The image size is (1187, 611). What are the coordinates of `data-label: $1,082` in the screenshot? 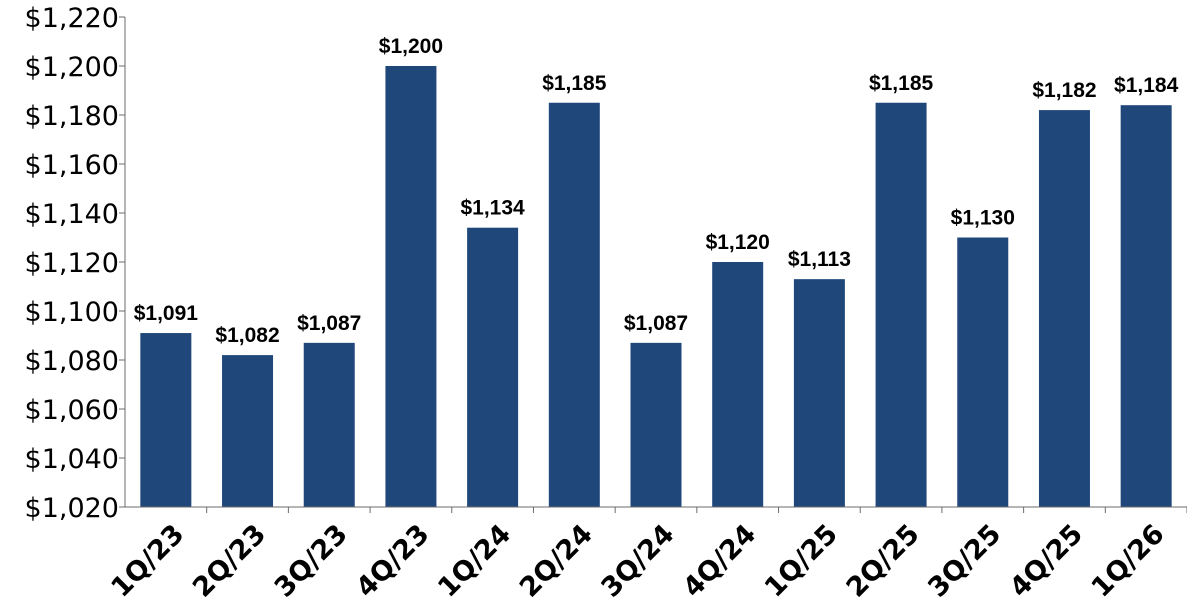 It's located at (247, 335).